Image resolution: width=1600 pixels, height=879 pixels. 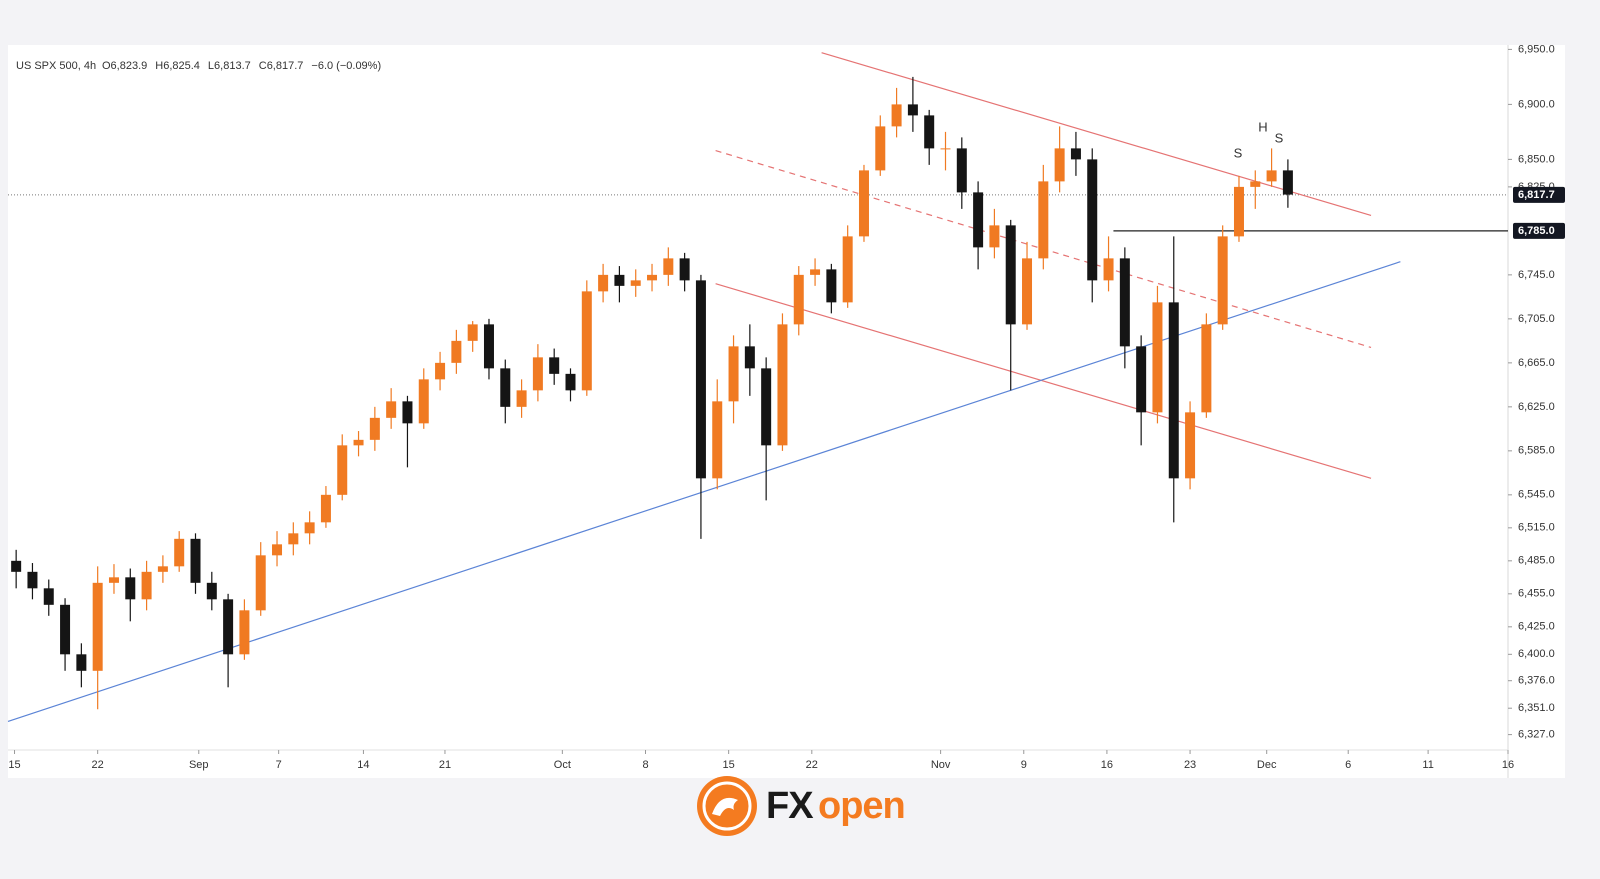 What do you see at coordinates (1536, 407) in the screenshot?
I see `y-tick-label: 6,625.0` at bounding box center [1536, 407].